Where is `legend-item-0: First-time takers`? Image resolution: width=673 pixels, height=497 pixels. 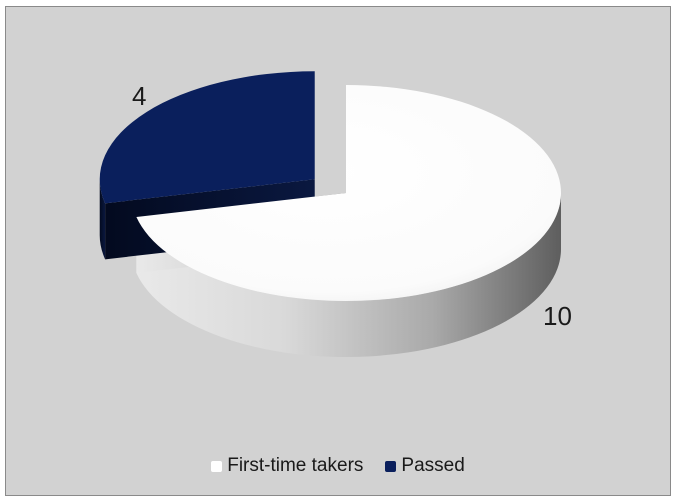 legend-item-0: First-time takers is located at coordinates (287, 466).